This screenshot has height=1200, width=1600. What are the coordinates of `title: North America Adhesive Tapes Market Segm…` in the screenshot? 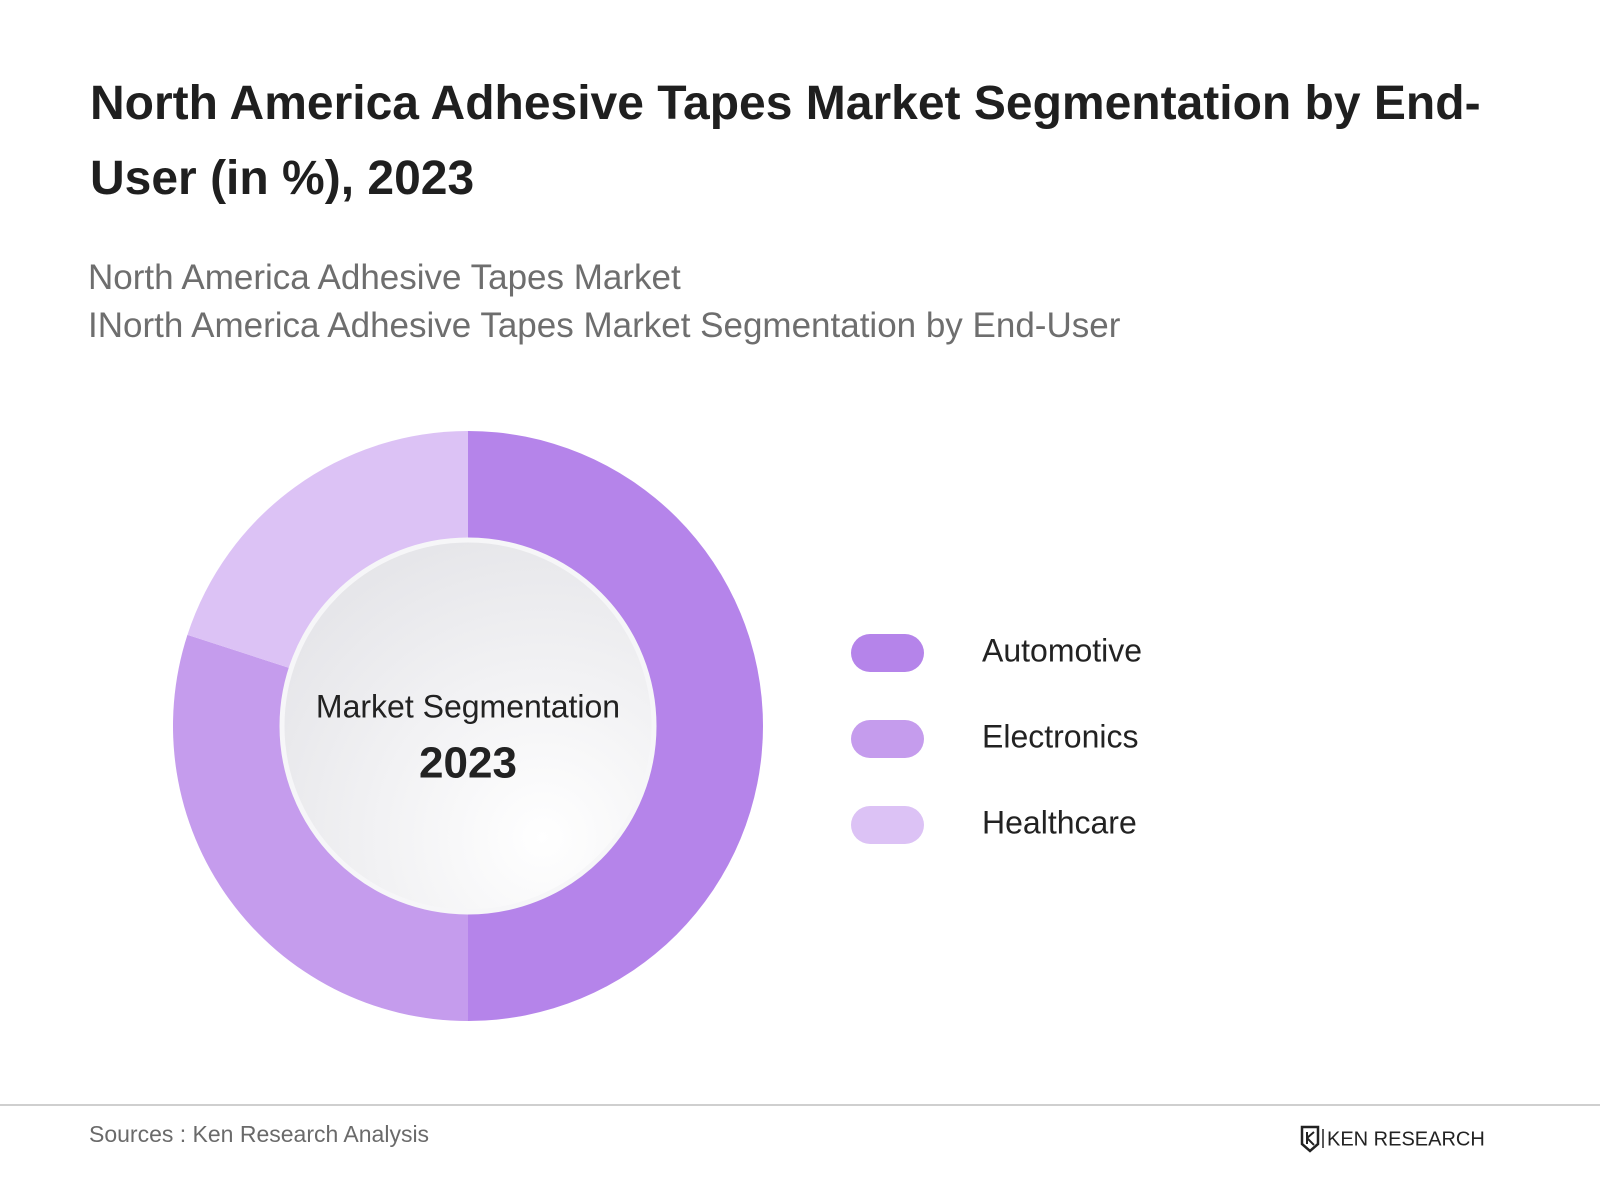 It's located at (785, 141).